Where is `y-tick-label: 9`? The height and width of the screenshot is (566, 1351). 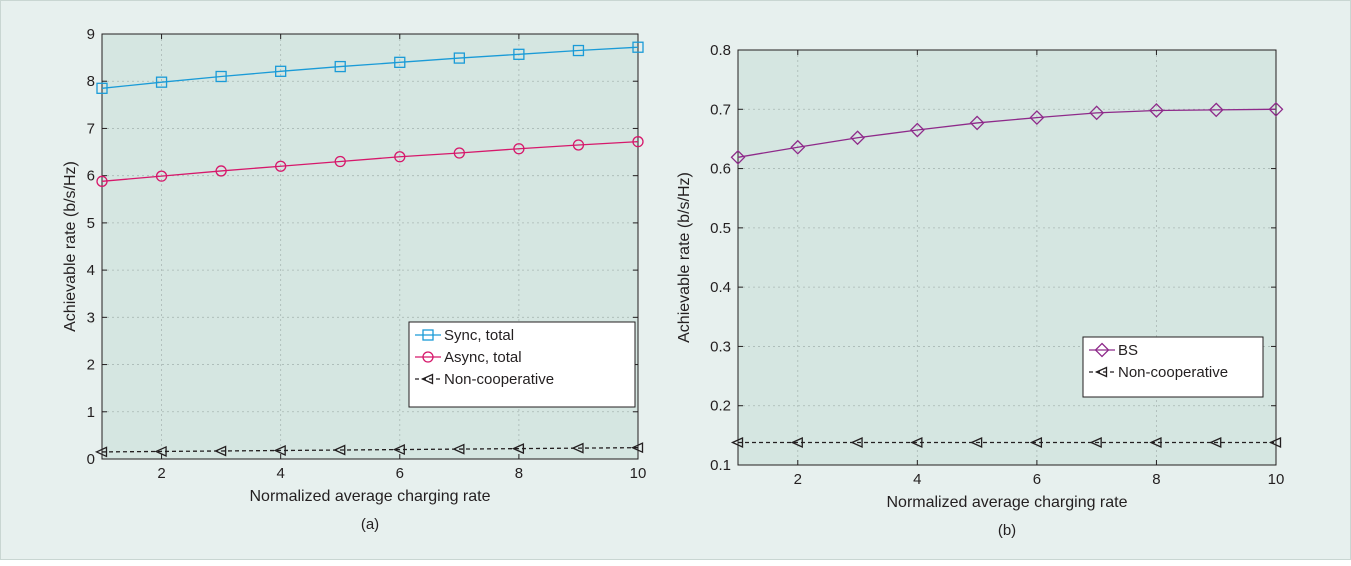
y-tick-label: 9 is located at coordinates (91, 34).